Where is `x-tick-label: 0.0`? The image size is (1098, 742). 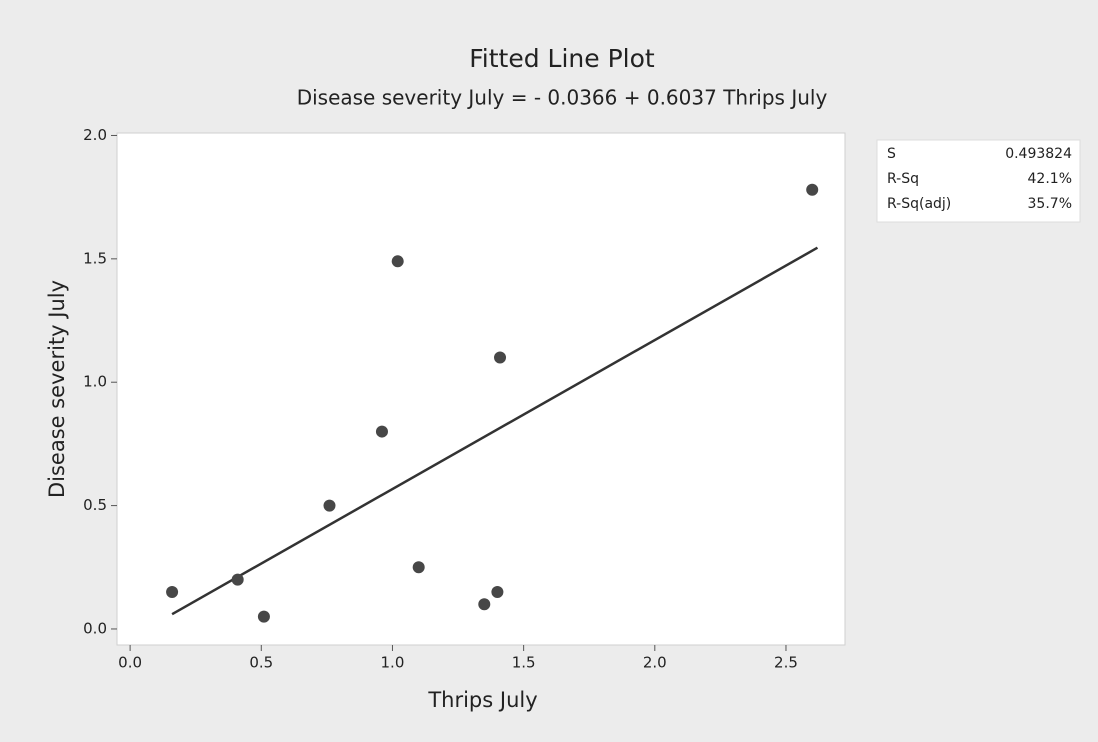
x-tick-label: 0.0 is located at coordinates (130, 663).